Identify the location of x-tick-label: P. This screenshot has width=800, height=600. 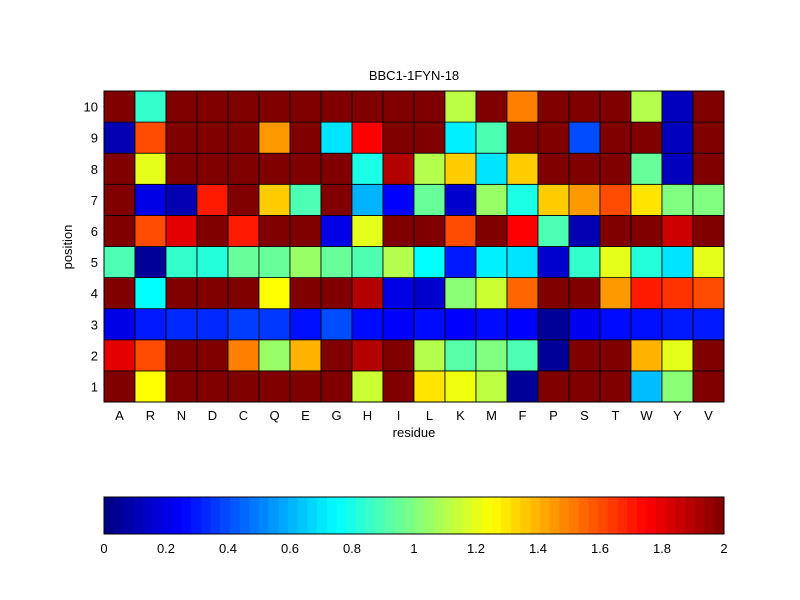
(553, 415).